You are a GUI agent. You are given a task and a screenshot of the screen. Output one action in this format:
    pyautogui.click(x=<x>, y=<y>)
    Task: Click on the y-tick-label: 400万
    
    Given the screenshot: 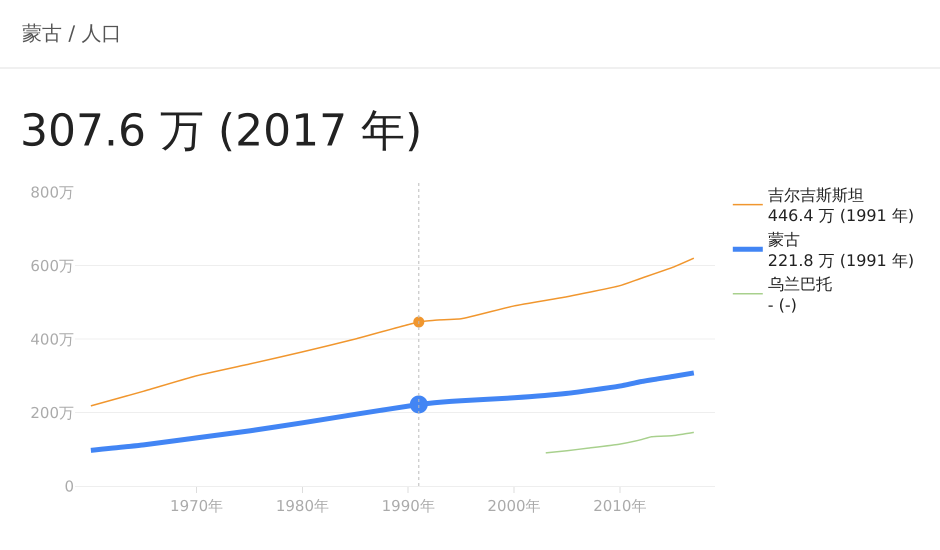 What is the action you would take?
    pyautogui.click(x=52, y=339)
    